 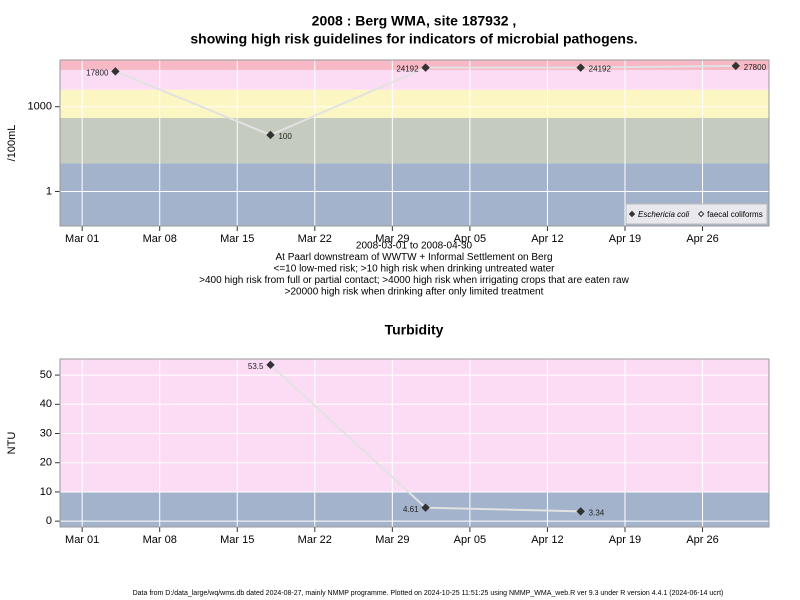 What do you see at coordinates (49, 521) in the screenshot?
I see `y-tick-label: 0` at bounding box center [49, 521].